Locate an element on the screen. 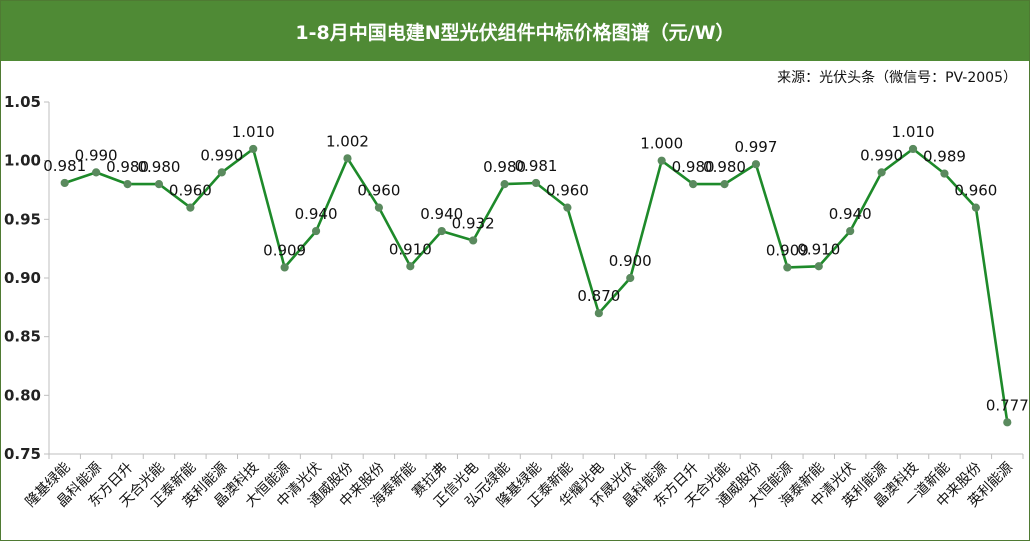 Image resolution: width=1030 pixels, height=541 pixels. y-tick-label: 0.95 is located at coordinates (22, 219).